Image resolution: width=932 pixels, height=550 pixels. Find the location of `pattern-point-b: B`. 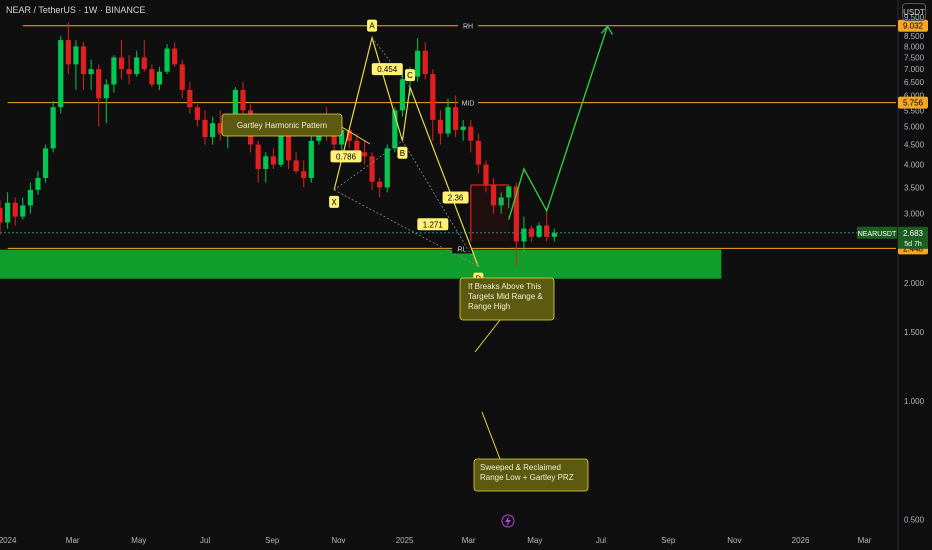

pattern-point-b: B is located at coordinates (402, 152).